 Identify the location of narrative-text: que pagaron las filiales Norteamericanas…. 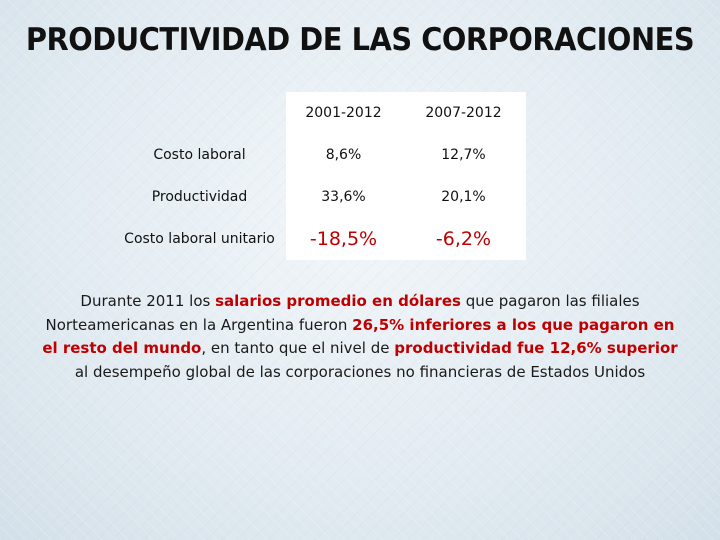
(342, 313).